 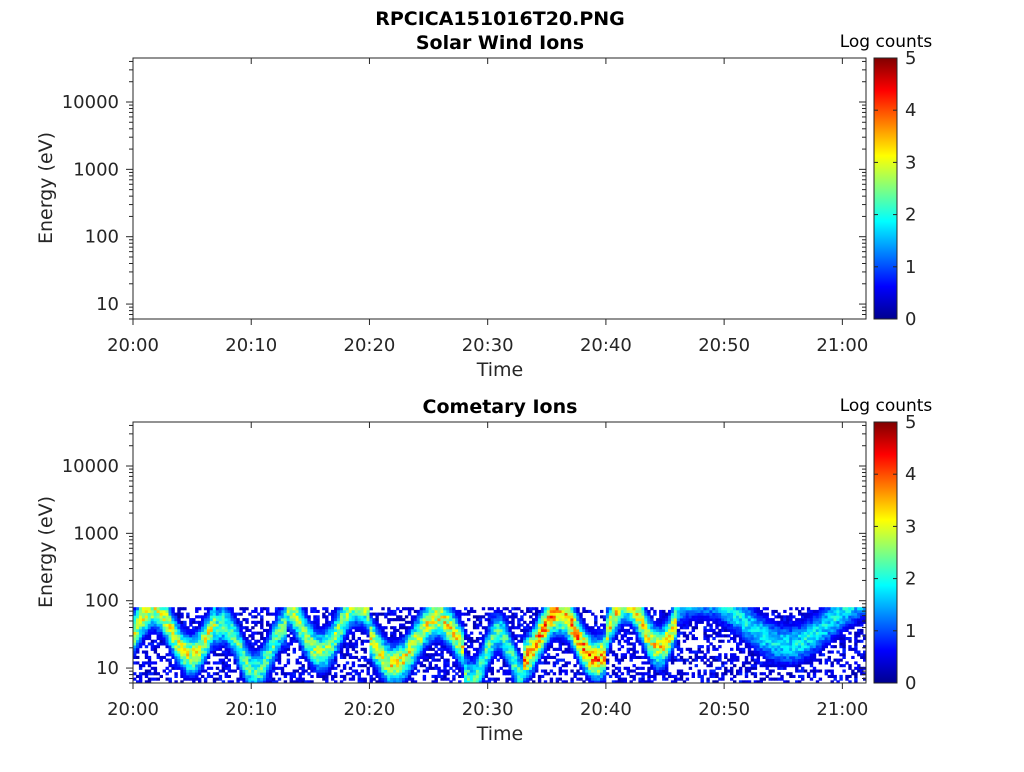 I want to click on y-tick-label: 10000, so click(x=90, y=102).